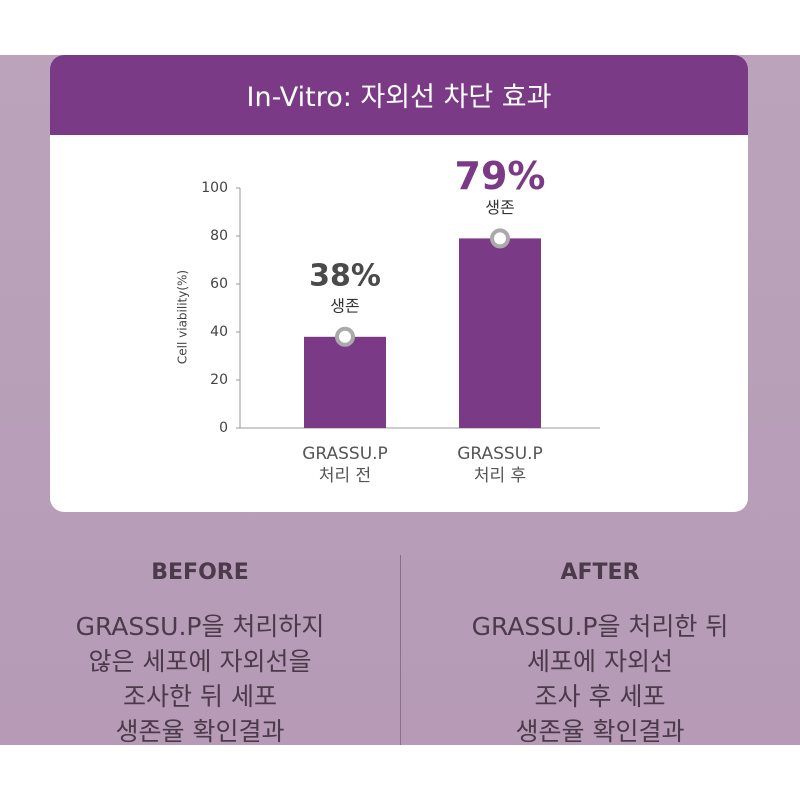 The height and width of the screenshot is (800, 800). I want to click on value-label: 38%, so click(345, 275).